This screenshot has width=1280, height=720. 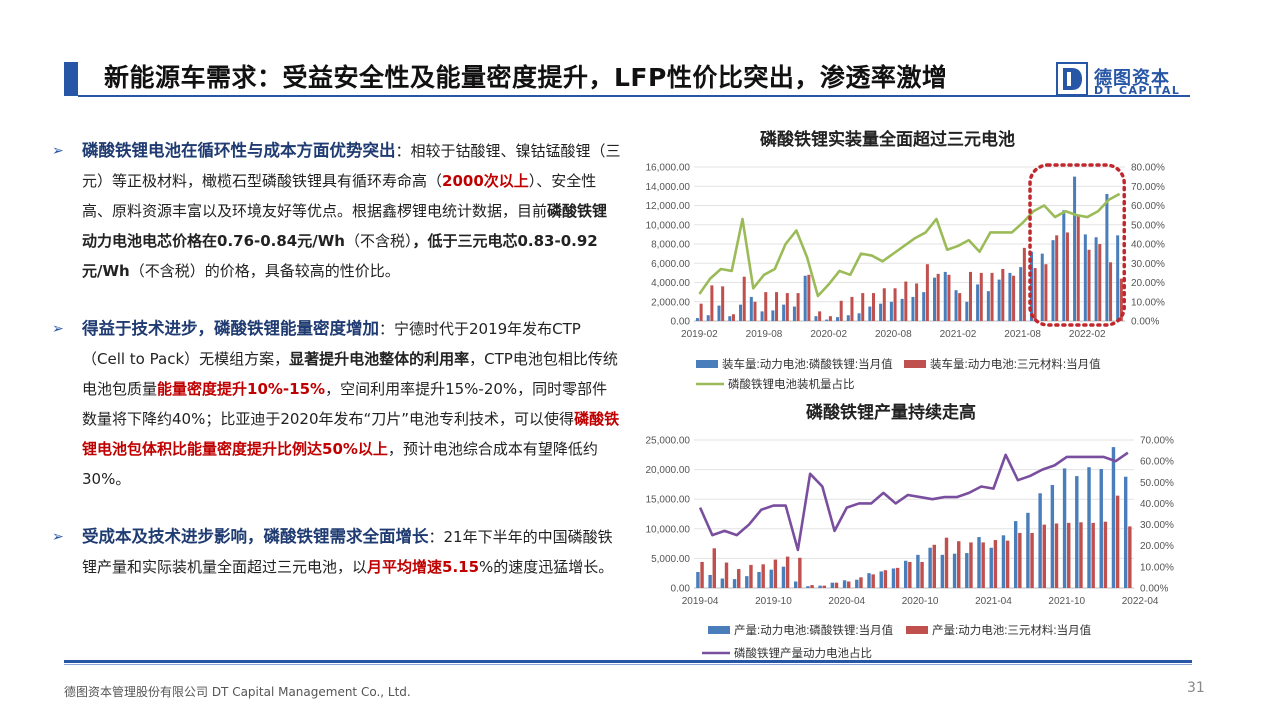 What do you see at coordinates (668, 187) in the screenshot?
I see `y-tick-label: 14,000.00` at bounding box center [668, 187].